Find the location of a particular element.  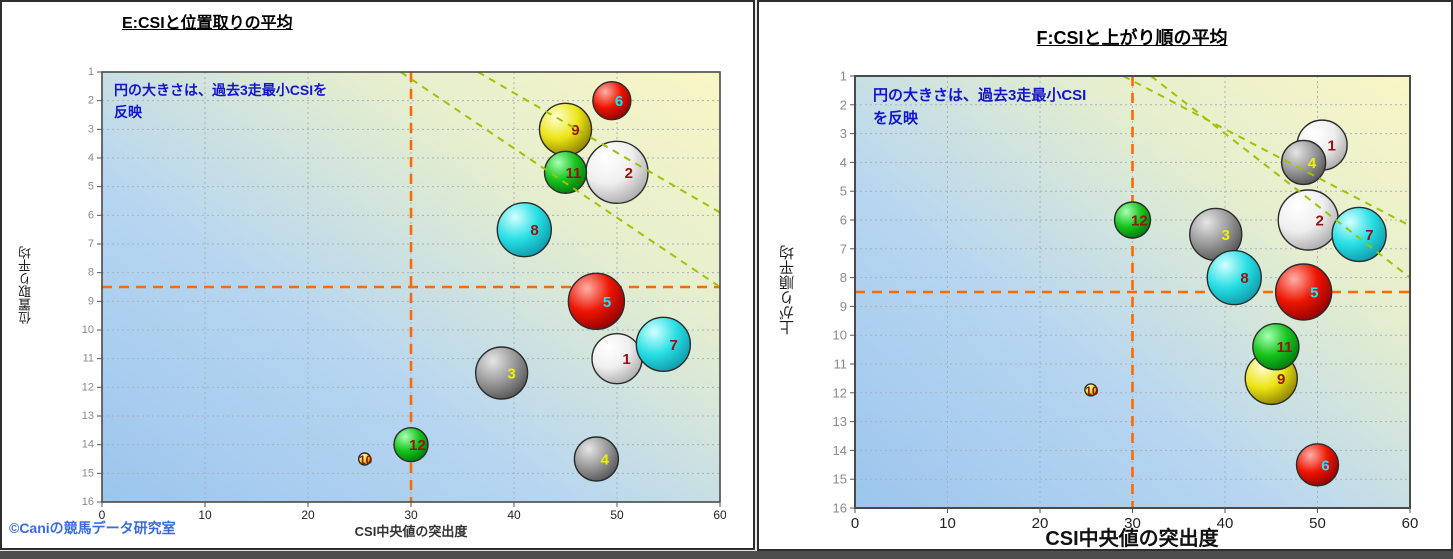

chart-f-title: F:CSIと上がり順の平均 is located at coordinates (1132, 38).